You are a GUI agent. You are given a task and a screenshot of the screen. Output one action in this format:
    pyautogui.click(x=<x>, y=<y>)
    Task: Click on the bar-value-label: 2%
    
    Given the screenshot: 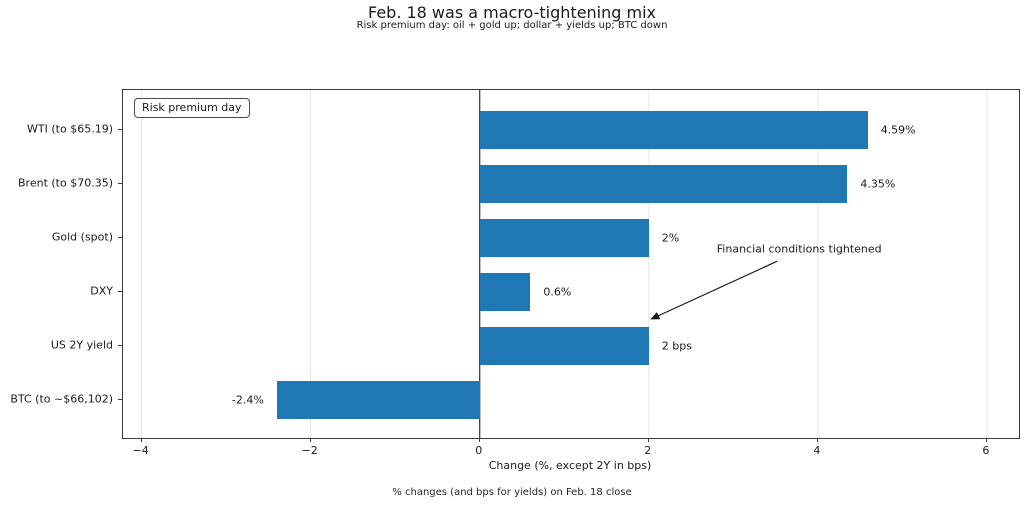 What is the action you would take?
    pyautogui.click(x=670, y=238)
    